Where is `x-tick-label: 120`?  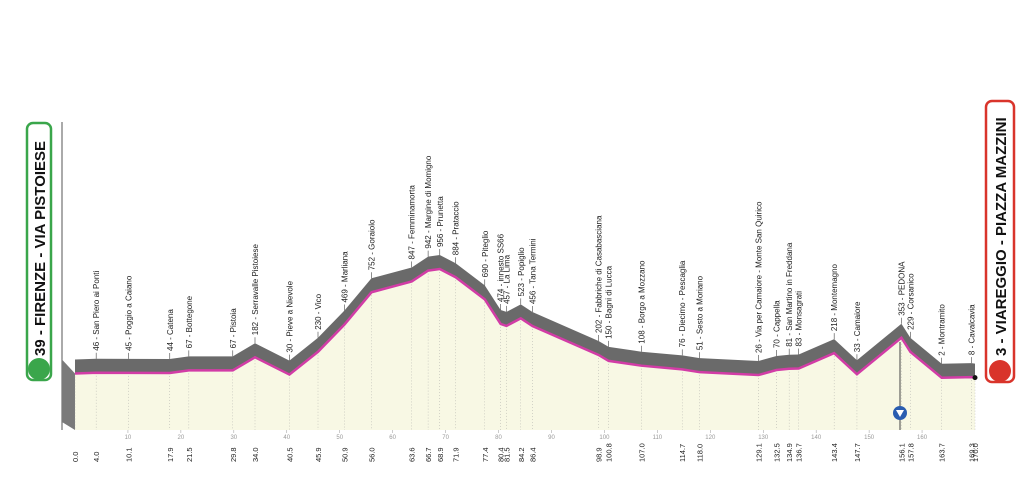
x-tick-label: 120 is located at coordinates (710, 438).